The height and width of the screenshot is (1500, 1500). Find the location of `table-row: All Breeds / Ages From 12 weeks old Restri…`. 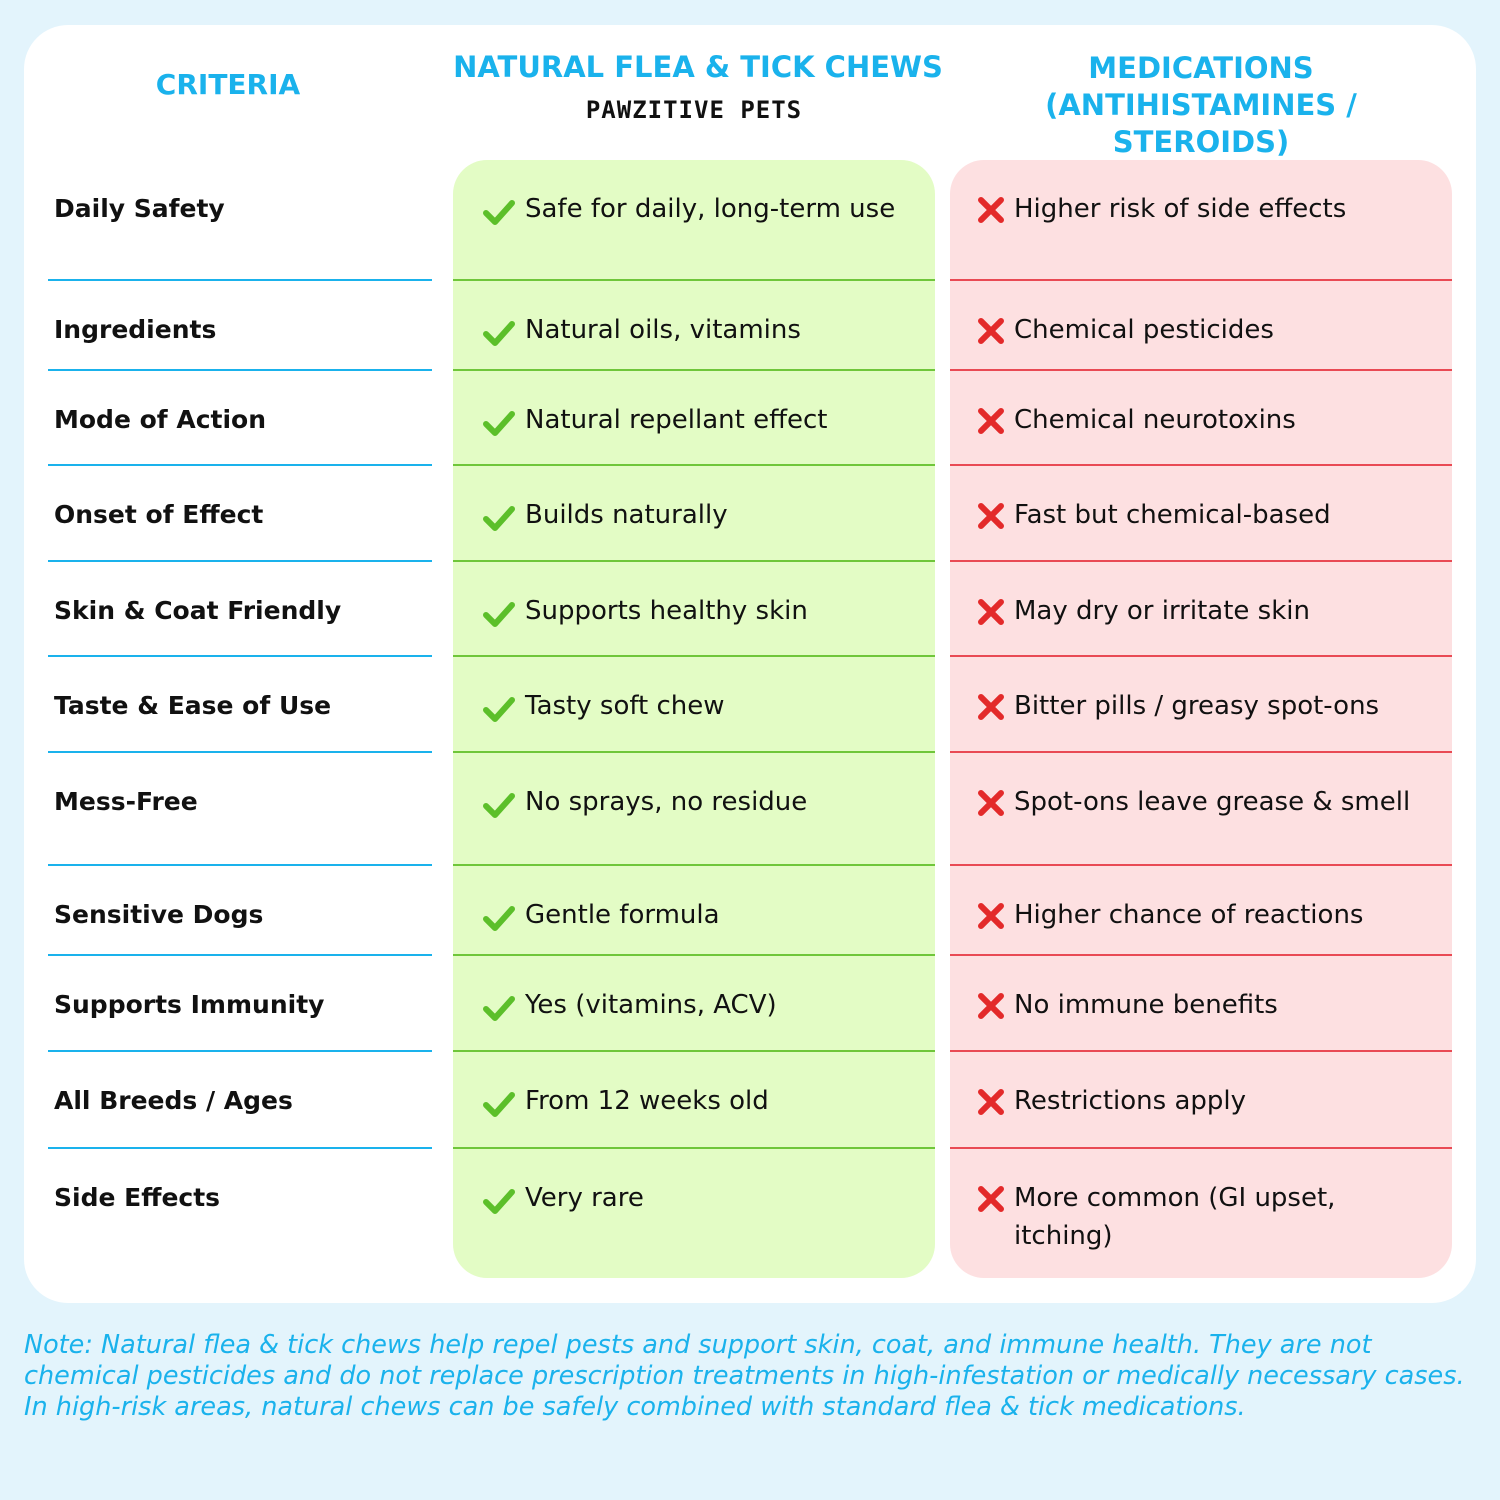

table-row: All Breeds / Ages From 12 weeks old Restri… is located at coordinates (750, 1100).